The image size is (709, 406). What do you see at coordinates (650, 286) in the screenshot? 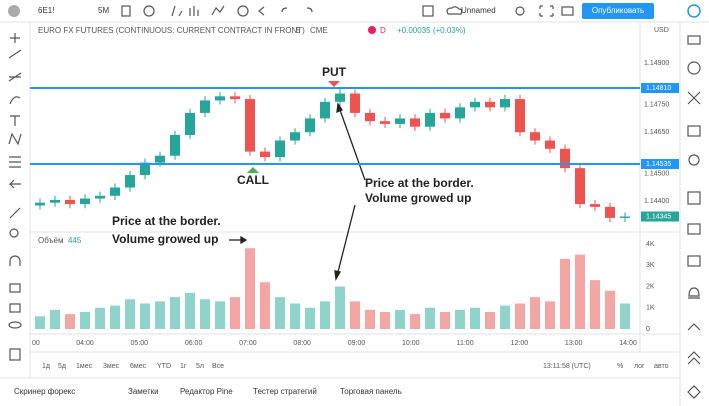
I see `volume-tick-label: 2K` at bounding box center [650, 286].